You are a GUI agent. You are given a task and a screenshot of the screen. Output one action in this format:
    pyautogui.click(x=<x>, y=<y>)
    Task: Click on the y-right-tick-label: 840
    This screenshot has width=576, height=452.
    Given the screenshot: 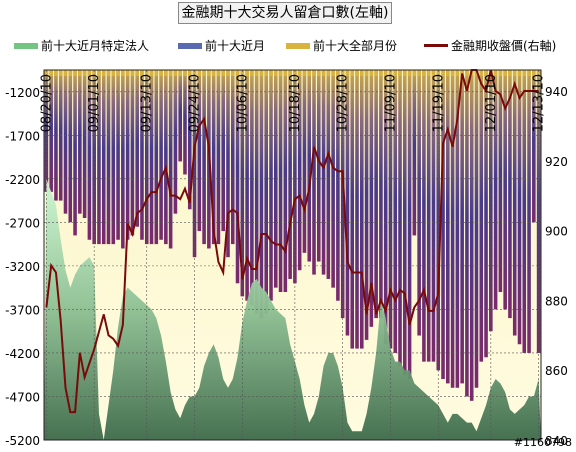 What is the action you would take?
    pyautogui.click(x=556, y=441)
    